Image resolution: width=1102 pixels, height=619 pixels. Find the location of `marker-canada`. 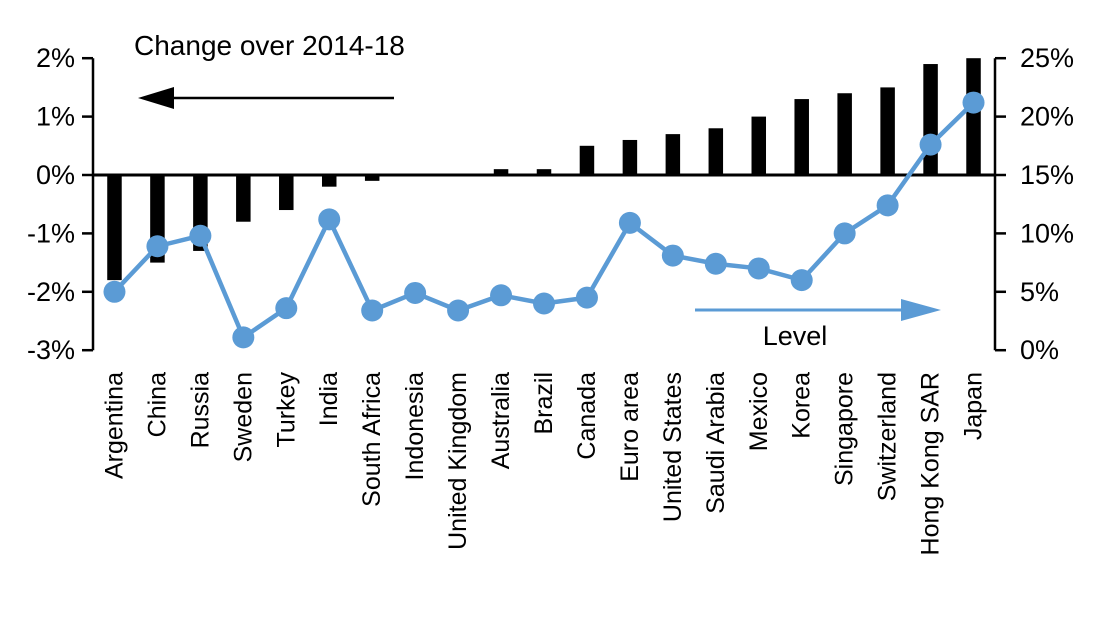

marker-canada is located at coordinates (586, 297).